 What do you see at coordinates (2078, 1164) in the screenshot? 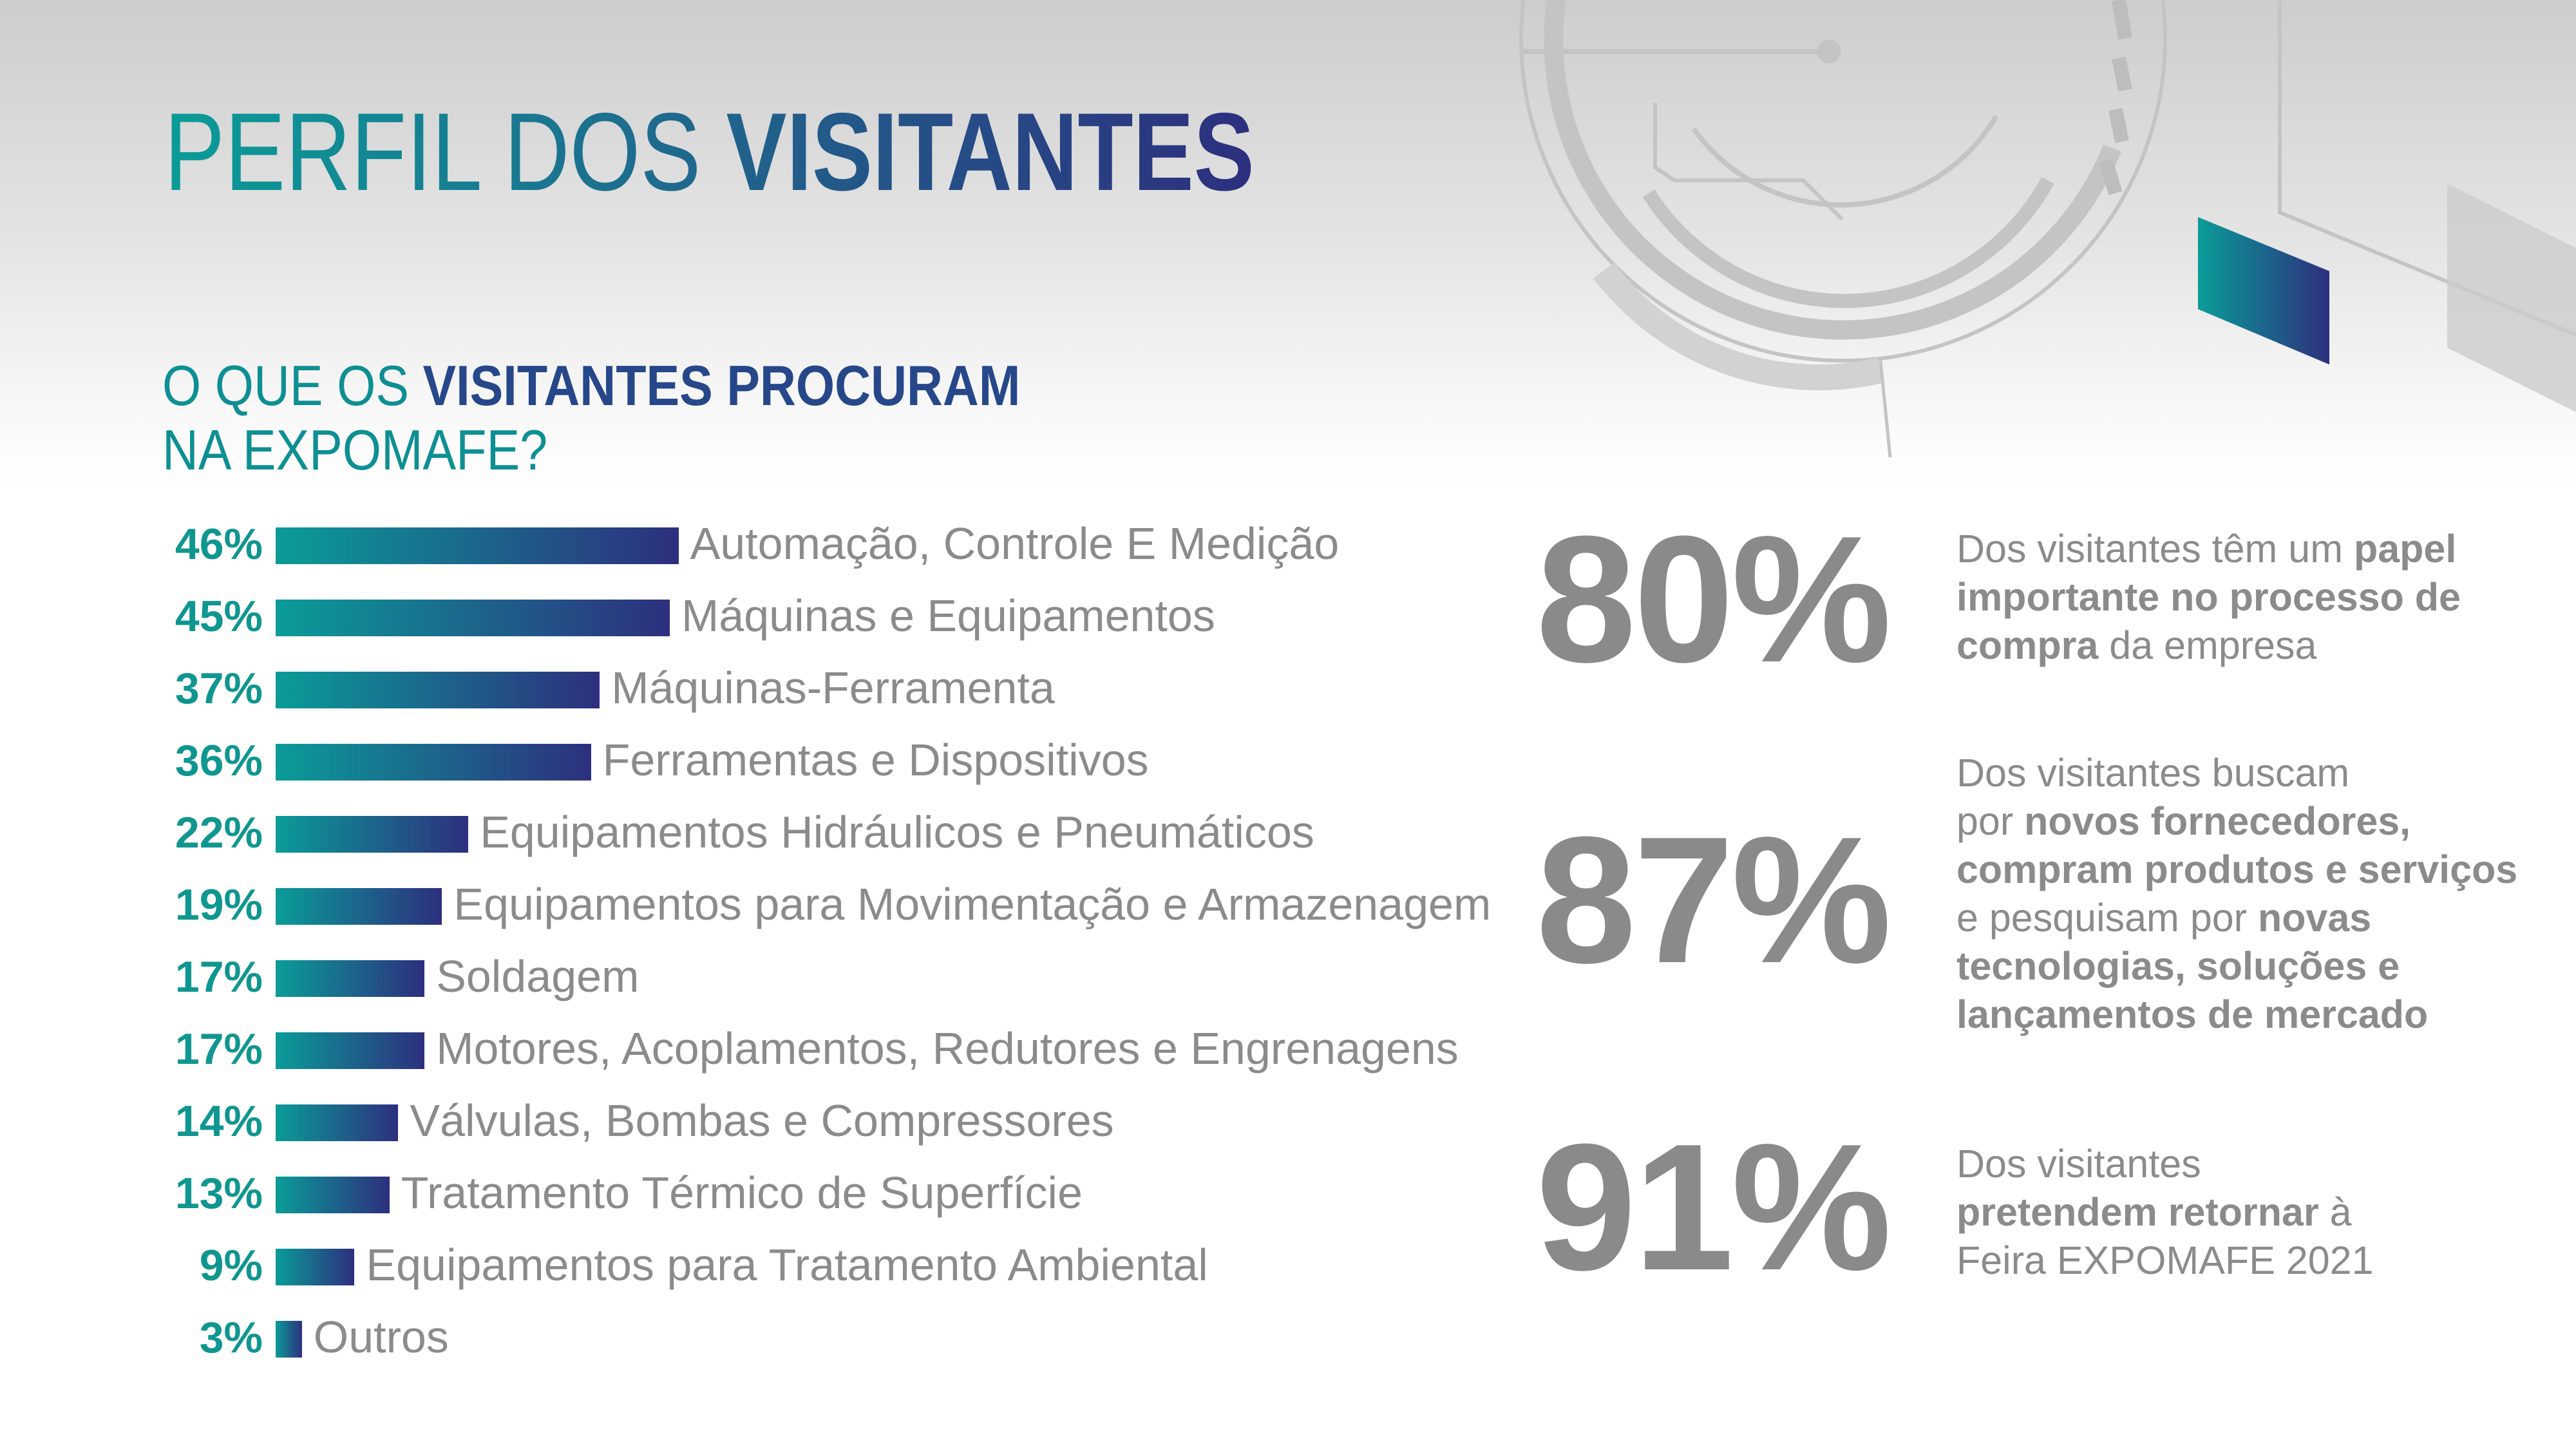
I see `stat-text: Dos visitantes` at bounding box center [2078, 1164].